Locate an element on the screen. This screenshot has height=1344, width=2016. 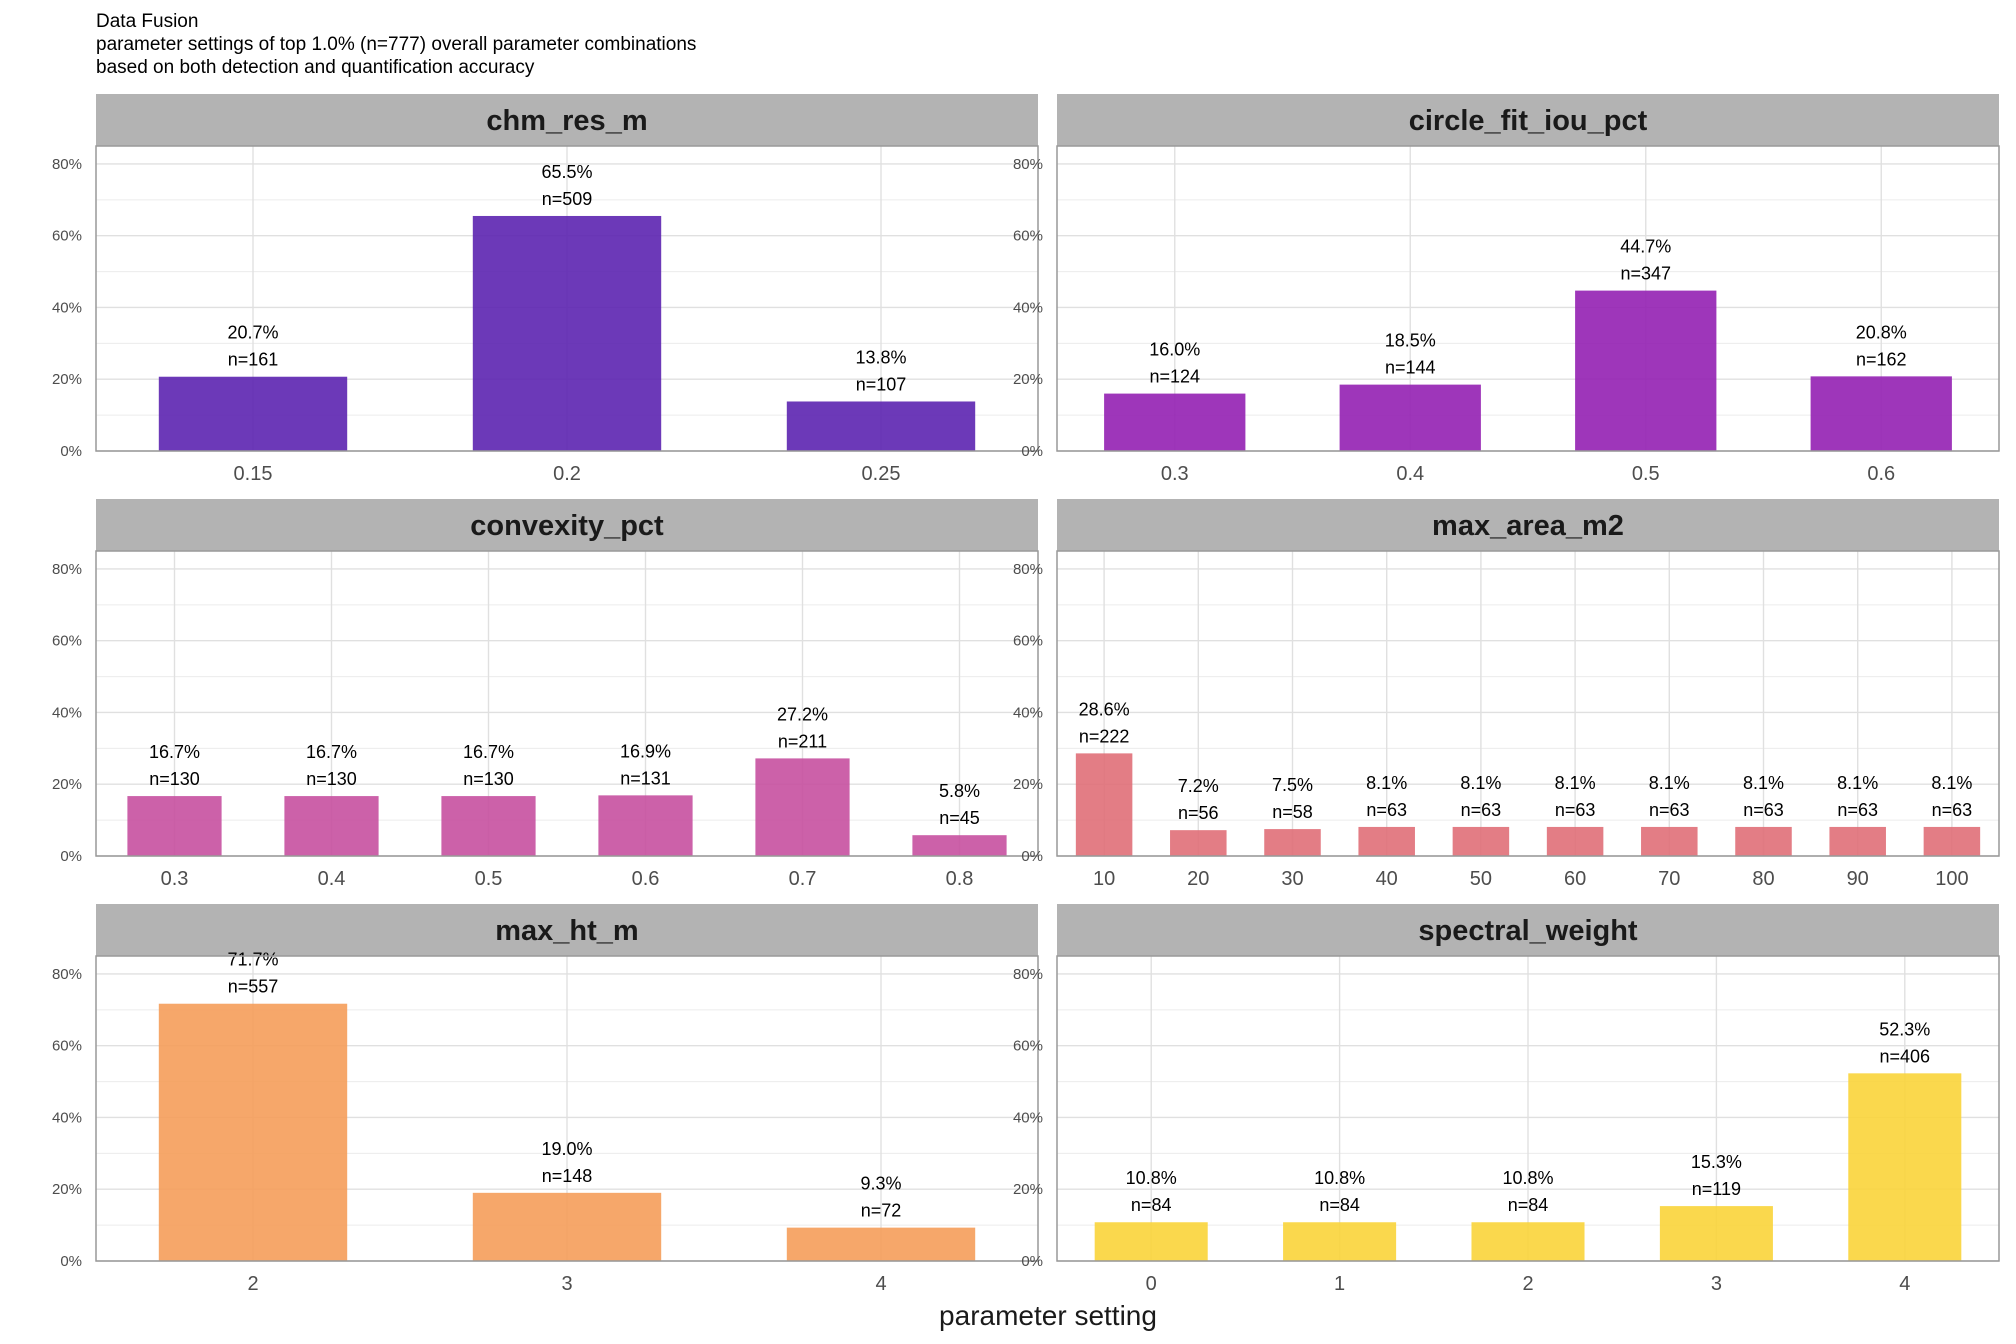
facet-title: circle_fit_iou_pct is located at coordinates (1528, 121).